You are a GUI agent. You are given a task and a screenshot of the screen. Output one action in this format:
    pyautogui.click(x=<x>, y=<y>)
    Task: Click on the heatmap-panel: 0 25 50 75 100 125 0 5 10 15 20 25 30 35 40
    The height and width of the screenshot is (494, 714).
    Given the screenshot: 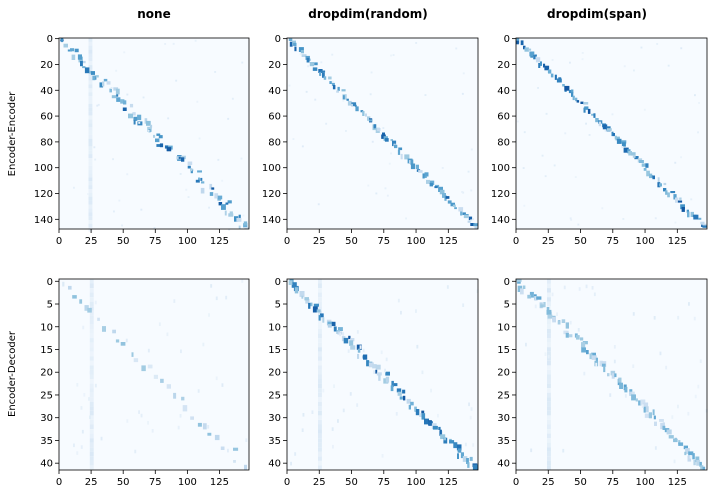 What is the action you would take?
    pyautogui.click(x=373, y=382)
    